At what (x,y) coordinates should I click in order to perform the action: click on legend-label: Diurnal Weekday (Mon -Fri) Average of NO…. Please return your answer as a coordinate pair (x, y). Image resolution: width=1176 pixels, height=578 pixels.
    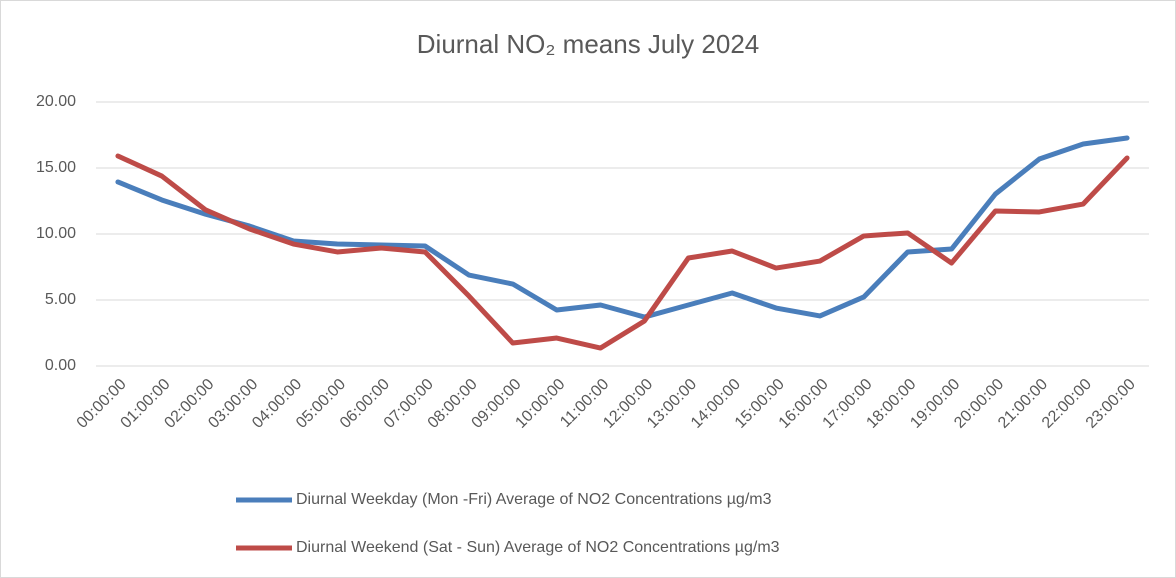
    Looking at the image, I should click on (534, 499).